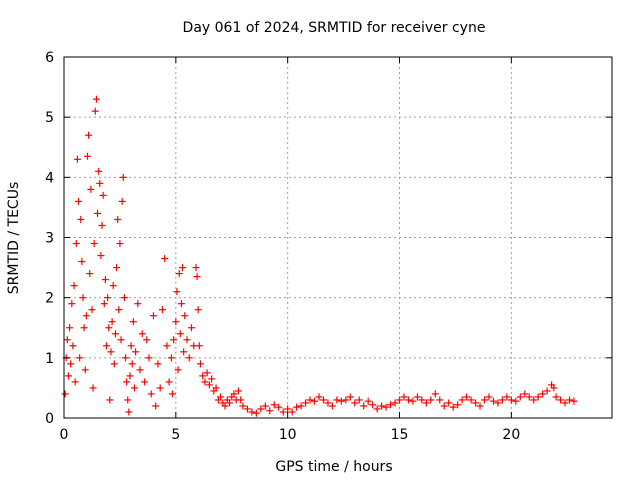 This screenshot has width=640, height=485. Describe the element at coordinates (288, 435) in the screenshot. I see `x-tick-label: 10` at that location.